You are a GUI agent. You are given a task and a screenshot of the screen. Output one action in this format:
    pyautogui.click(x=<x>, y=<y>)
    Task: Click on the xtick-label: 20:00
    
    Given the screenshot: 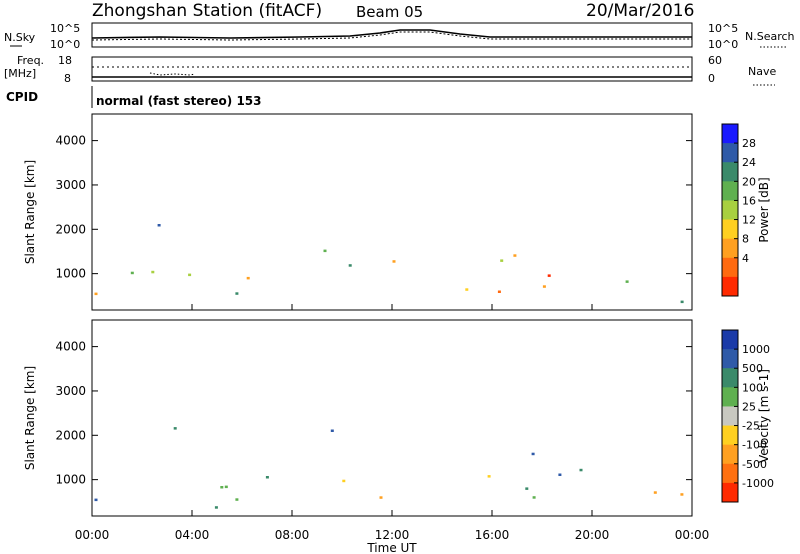 What is the action you would take?
    pyautogui.click(x=592, y=535)
    